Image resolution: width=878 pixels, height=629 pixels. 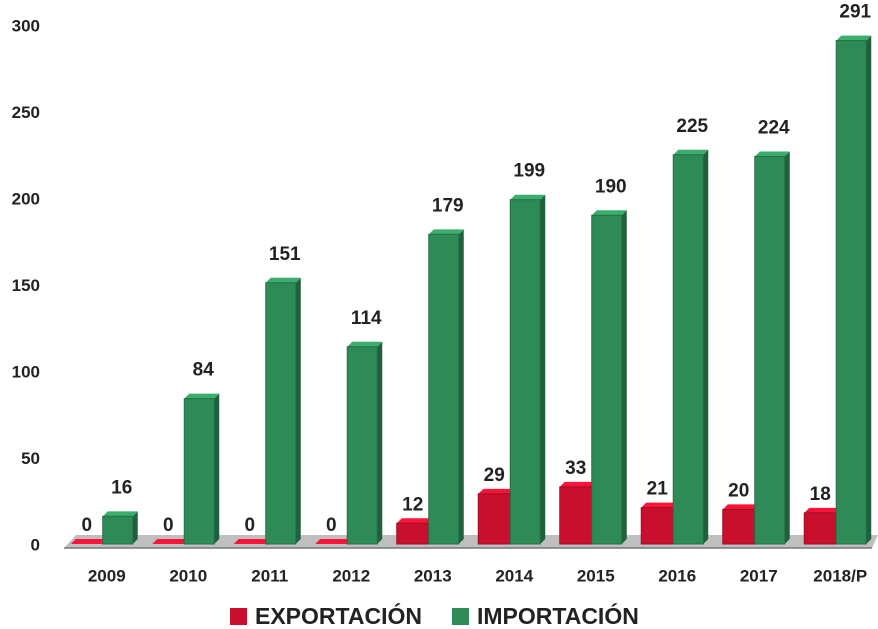 What do you see at coordinates (338, 615) in the screenshot?
I see `legend-label: EXPORTACIÓN` at bounding box center [338, 615].